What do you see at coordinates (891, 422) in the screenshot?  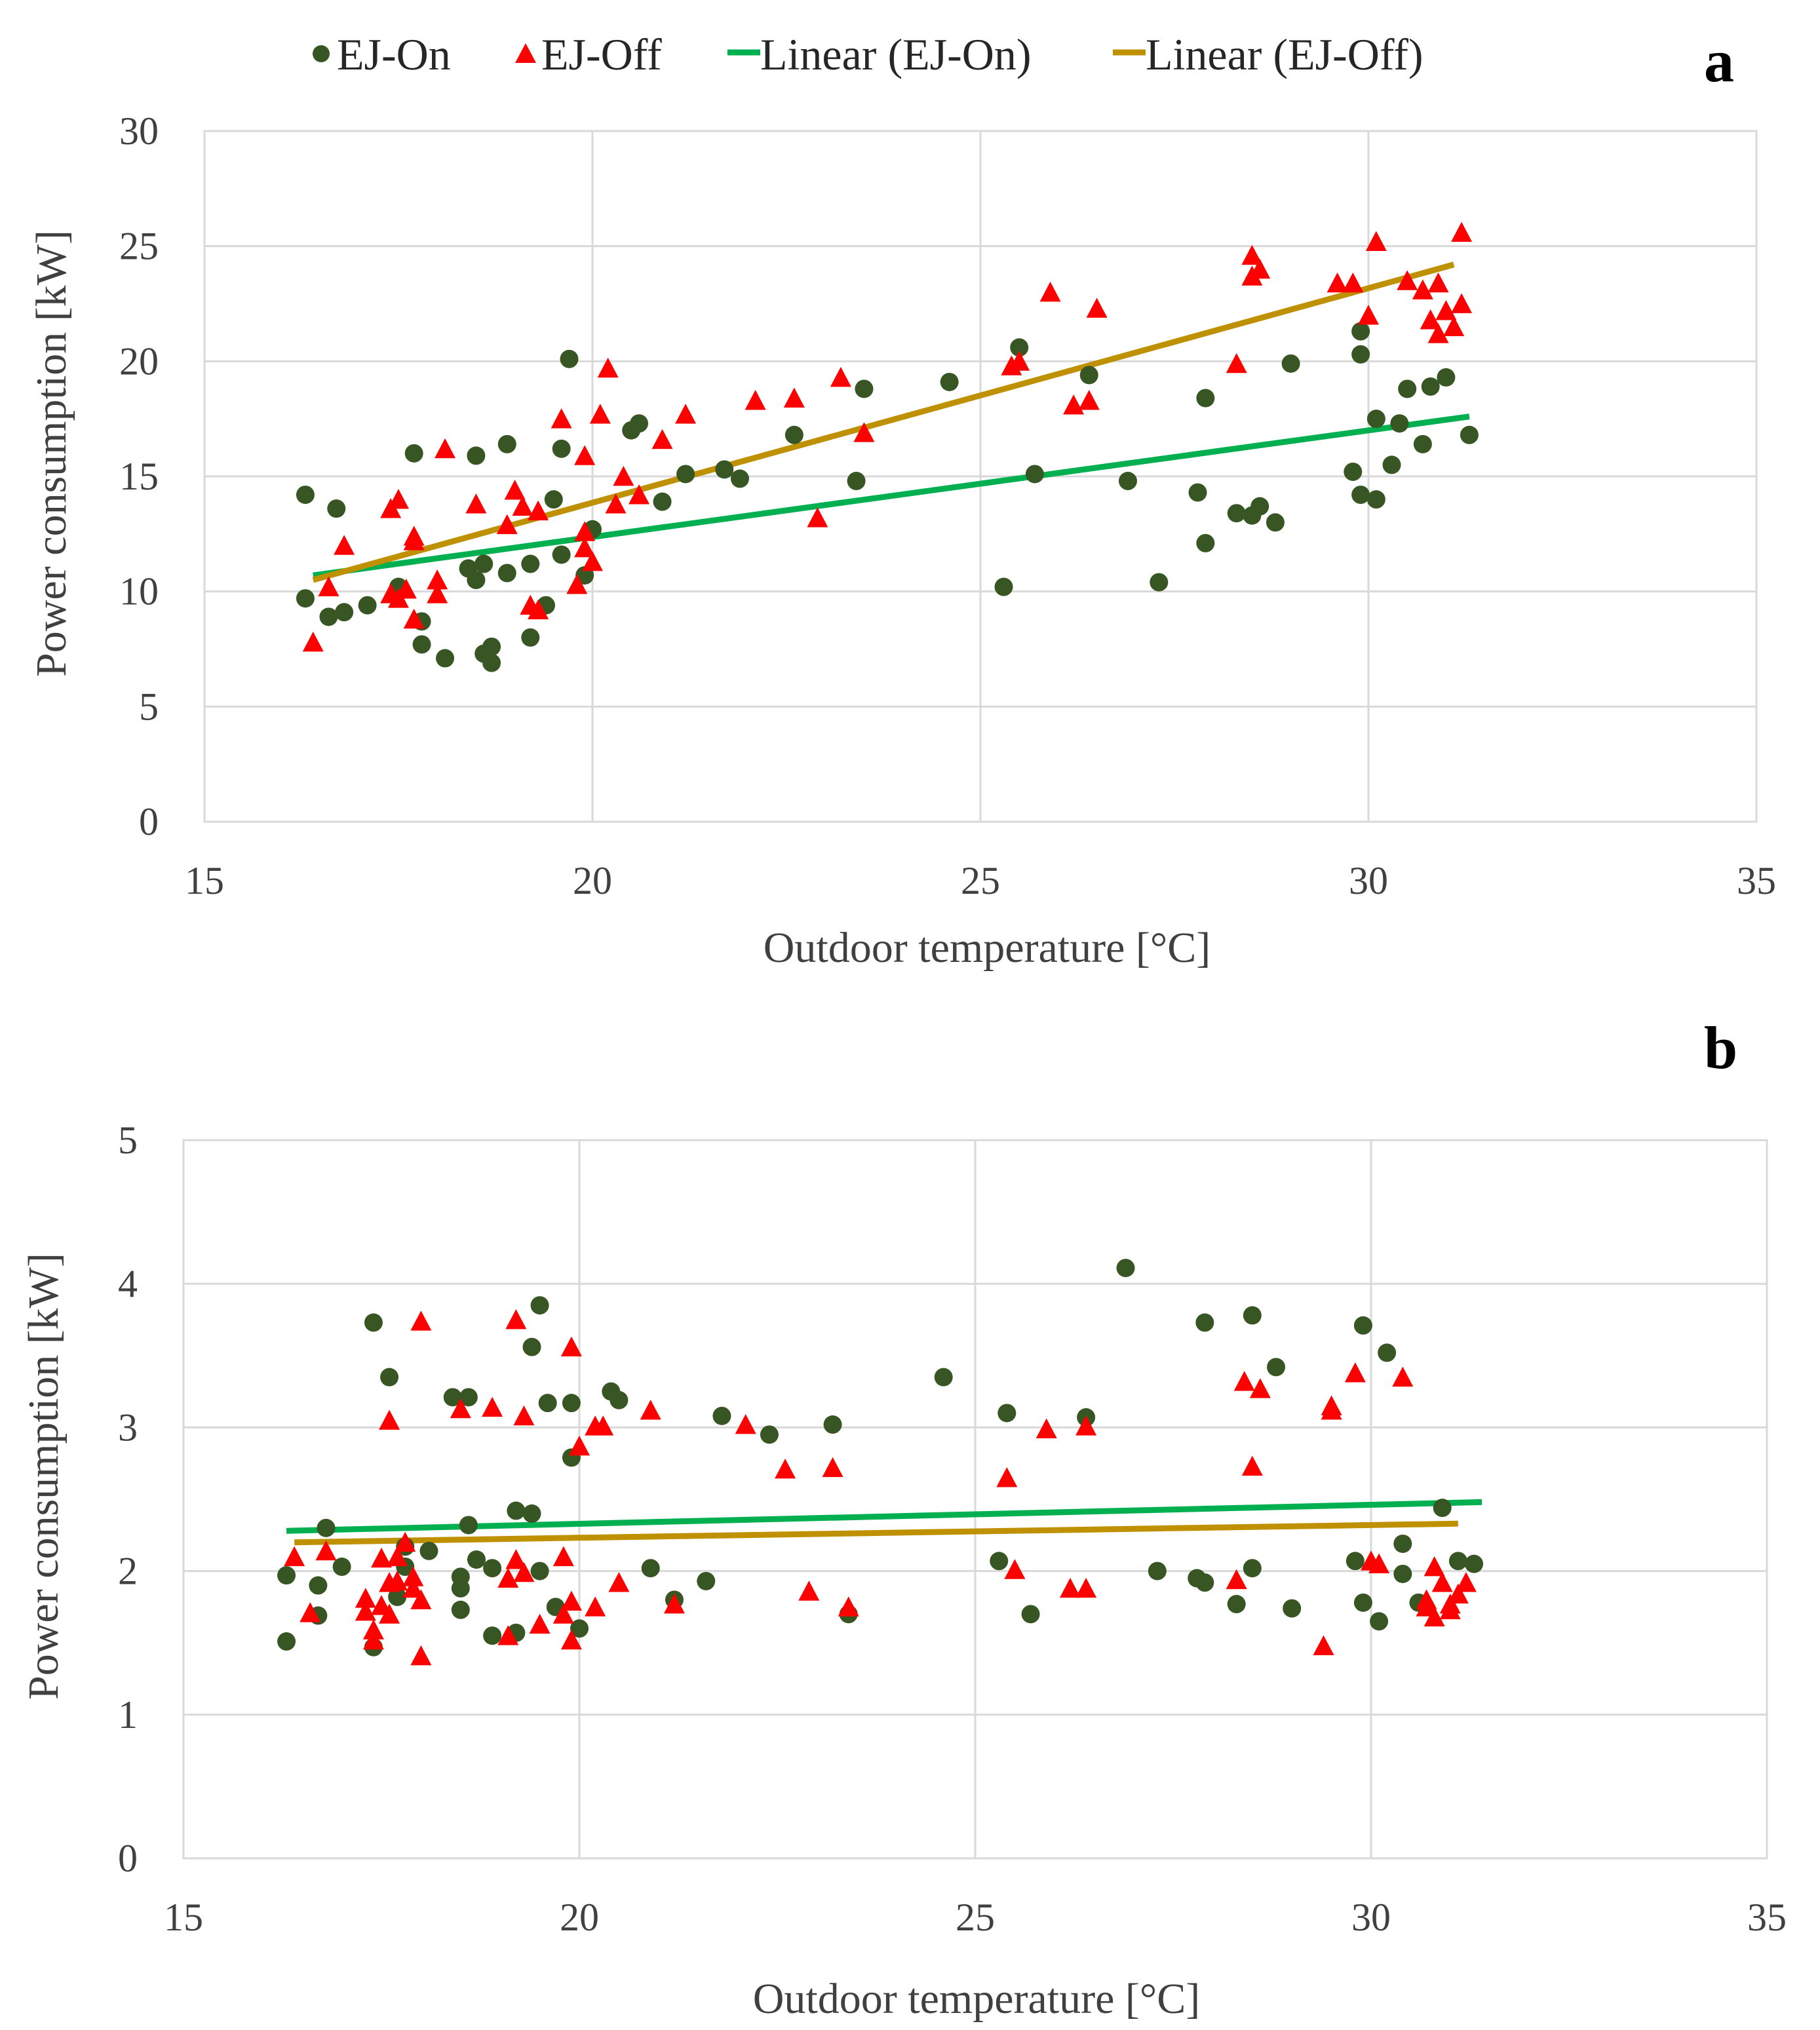 I see `trendlines-a` at bounding box center [891, 422].